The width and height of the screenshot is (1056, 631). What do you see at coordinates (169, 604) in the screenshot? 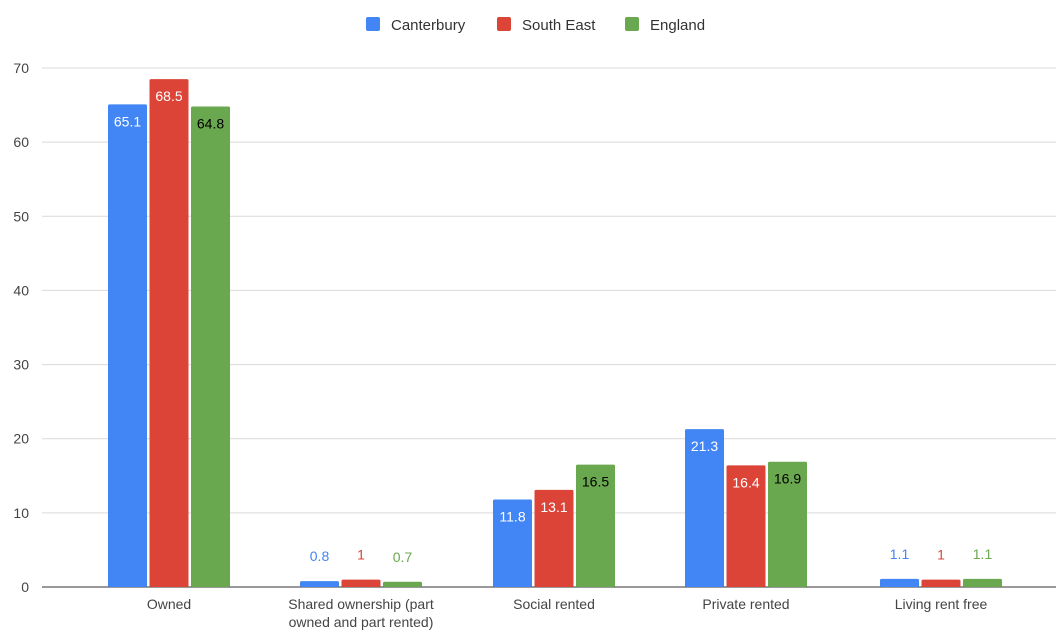
I see `category-label: Owned` at bounding box center [169, 604].